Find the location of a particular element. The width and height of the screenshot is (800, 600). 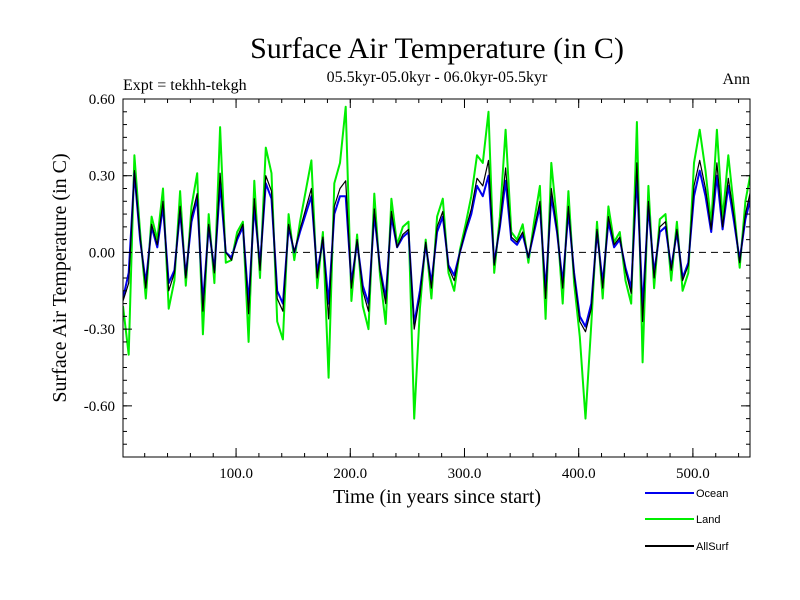

legend-label-land: Land is located at coordinates (708, 520).